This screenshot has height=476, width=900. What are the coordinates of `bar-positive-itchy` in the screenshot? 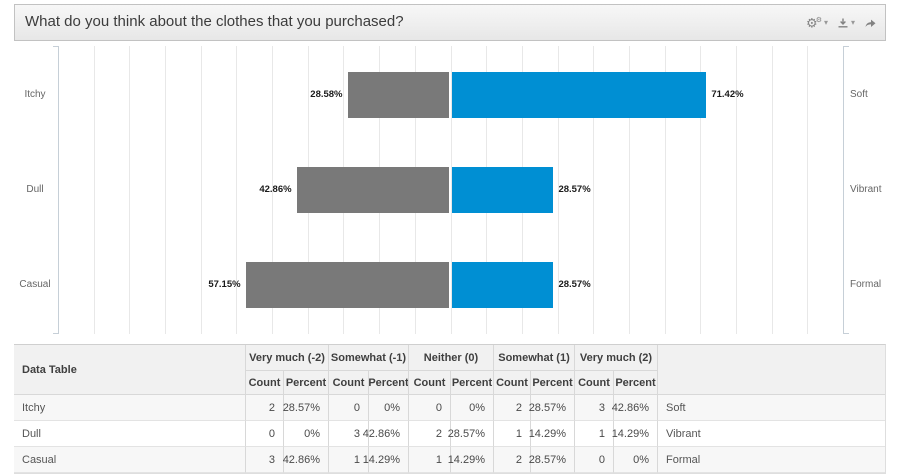 It's located at (579, 95).